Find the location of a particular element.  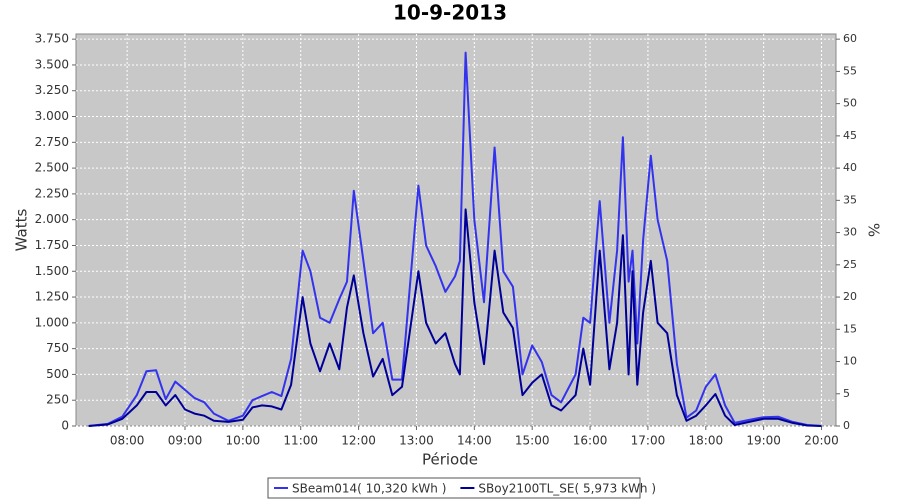

x-tick-label: 11:00 is located at coordinates (300, 441).